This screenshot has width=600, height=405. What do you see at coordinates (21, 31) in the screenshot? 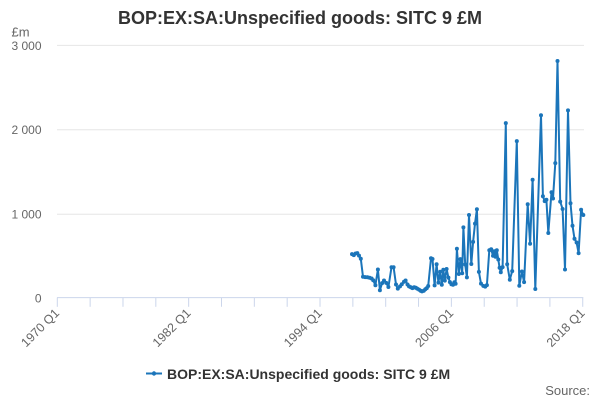
I see `svg-text: £m` at bounding box center [21, 31].